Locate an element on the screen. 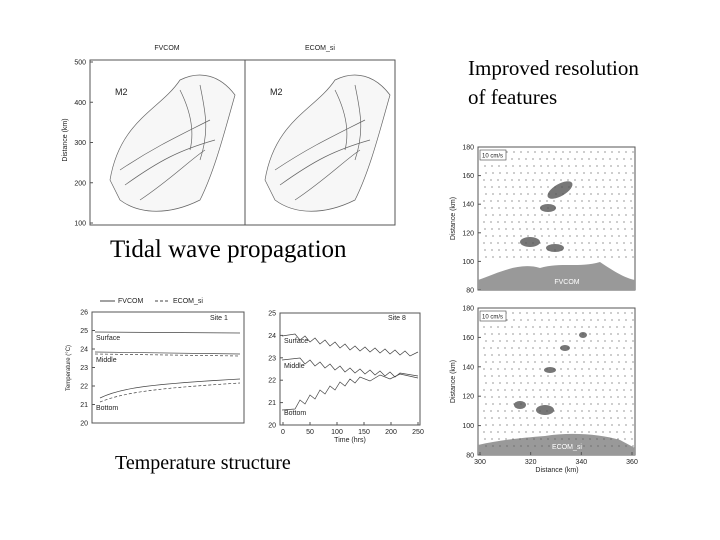 The image size is (720, 540). scale-label: 10 cm/s is located at coordinates (492, 157).